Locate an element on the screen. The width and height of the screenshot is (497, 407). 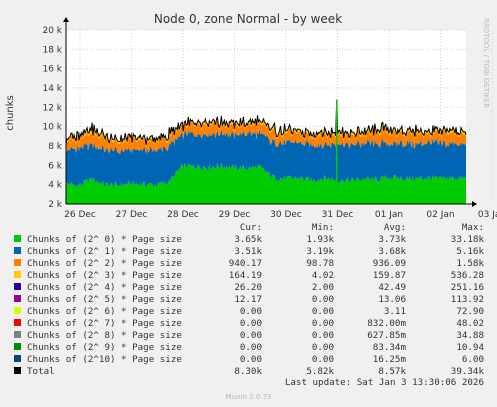
legend-avg-value: 8.57k is located at coordinates (392, 371).